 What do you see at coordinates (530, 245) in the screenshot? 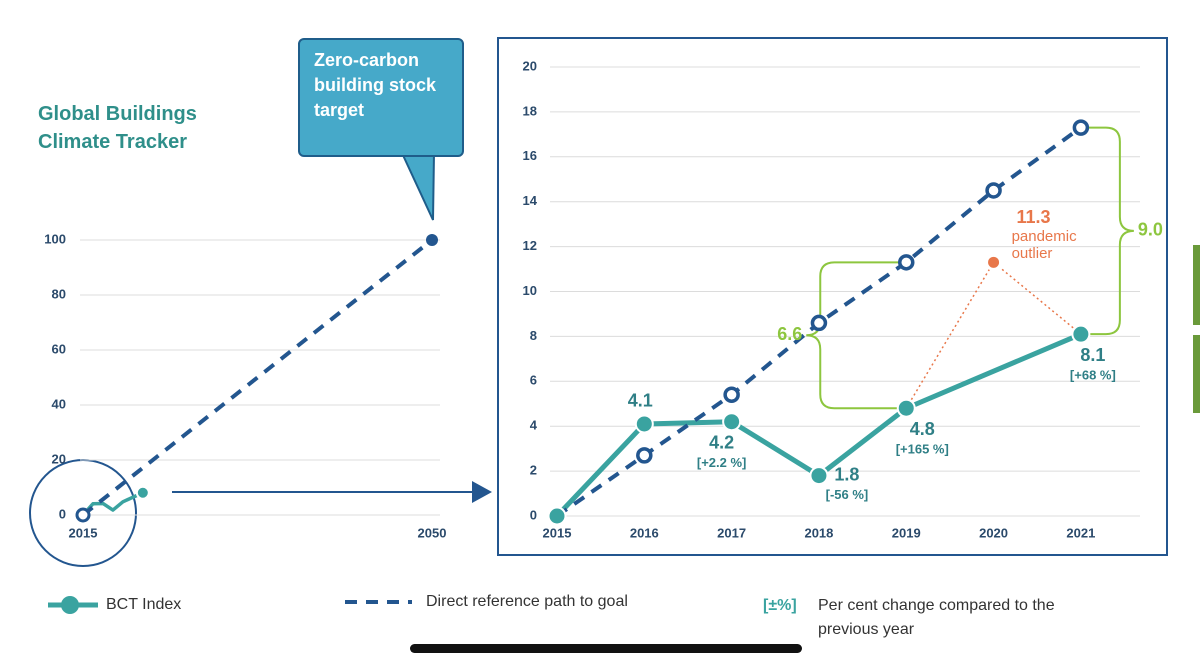
I see `y-tick-label: 12` at bounding box center [530, 245].